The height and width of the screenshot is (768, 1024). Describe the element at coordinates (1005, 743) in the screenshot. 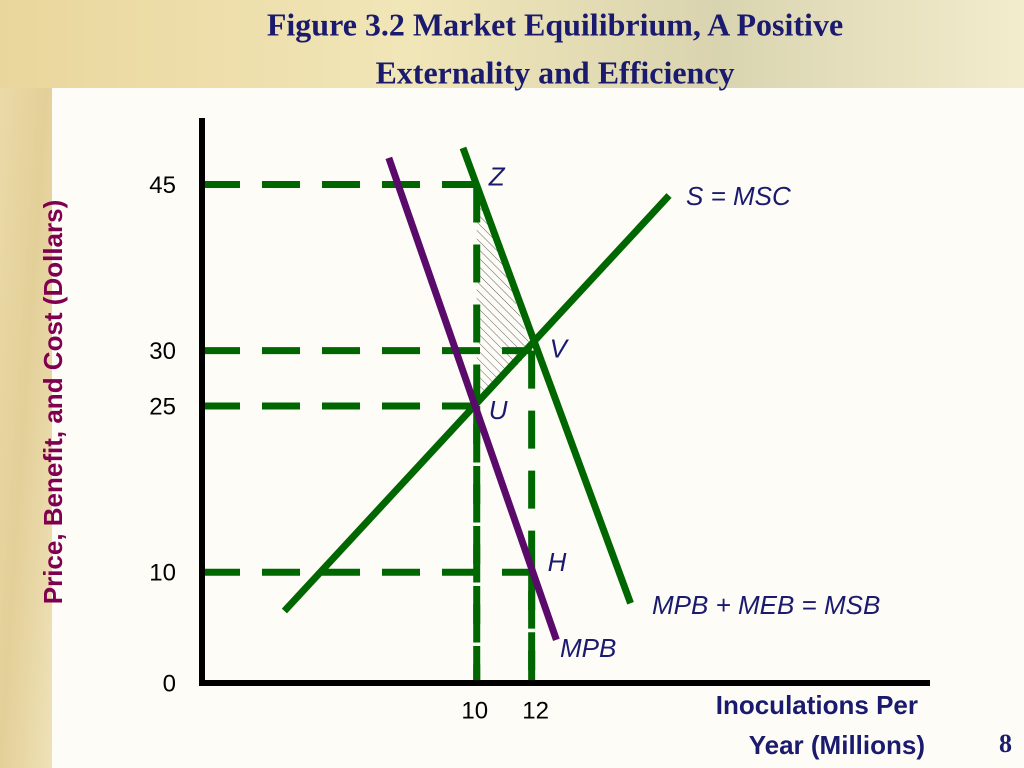

I see `page-number: 8` at that location.